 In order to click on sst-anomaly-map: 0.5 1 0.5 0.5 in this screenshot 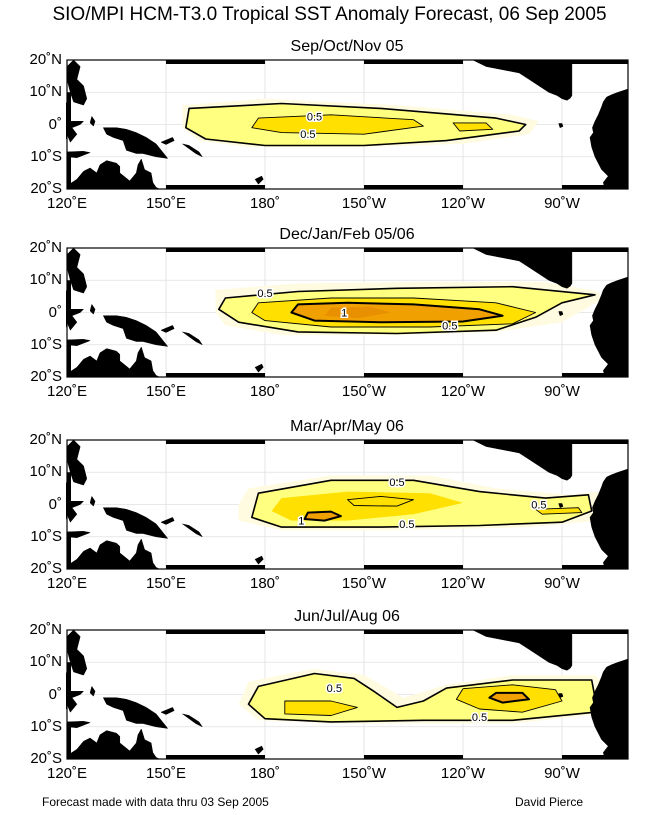, I will do `click(347, 504)`.